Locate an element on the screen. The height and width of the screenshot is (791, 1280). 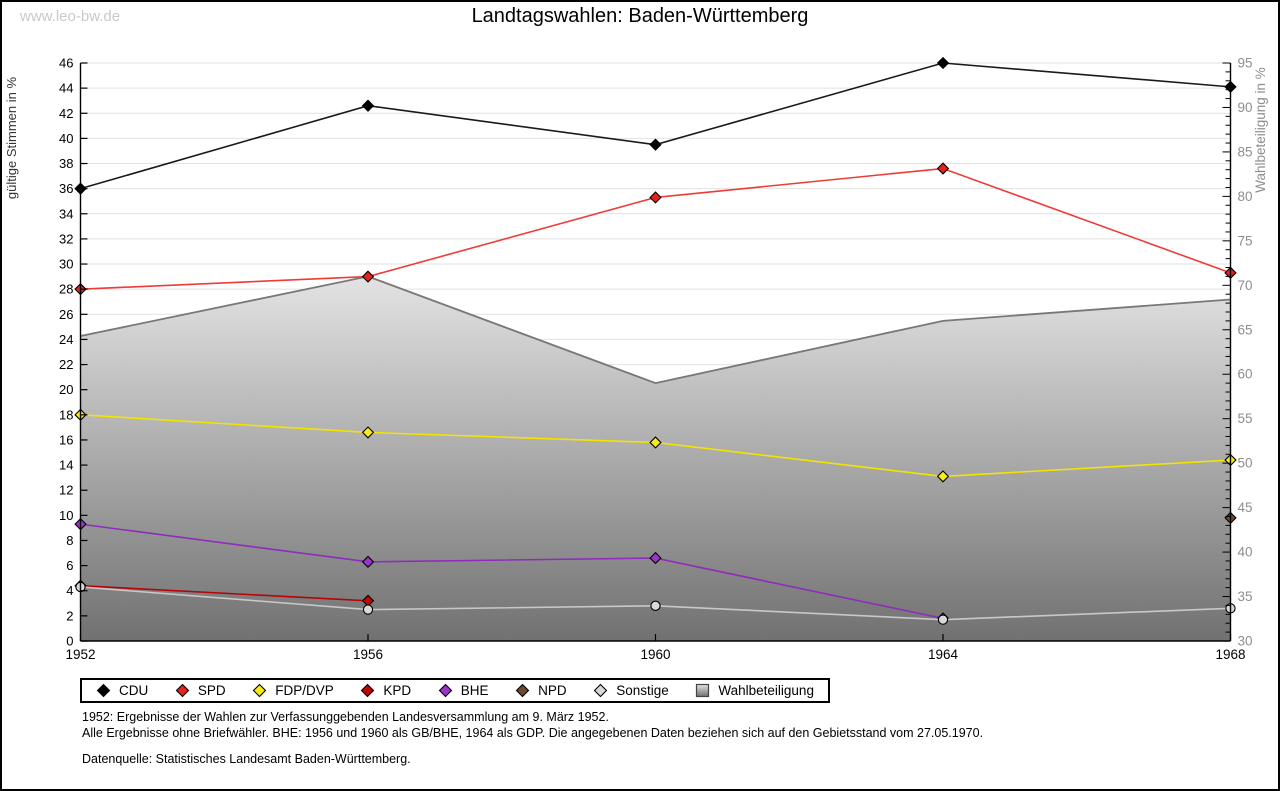
legend-marker-sonstige is located at coordinates (600, 690).